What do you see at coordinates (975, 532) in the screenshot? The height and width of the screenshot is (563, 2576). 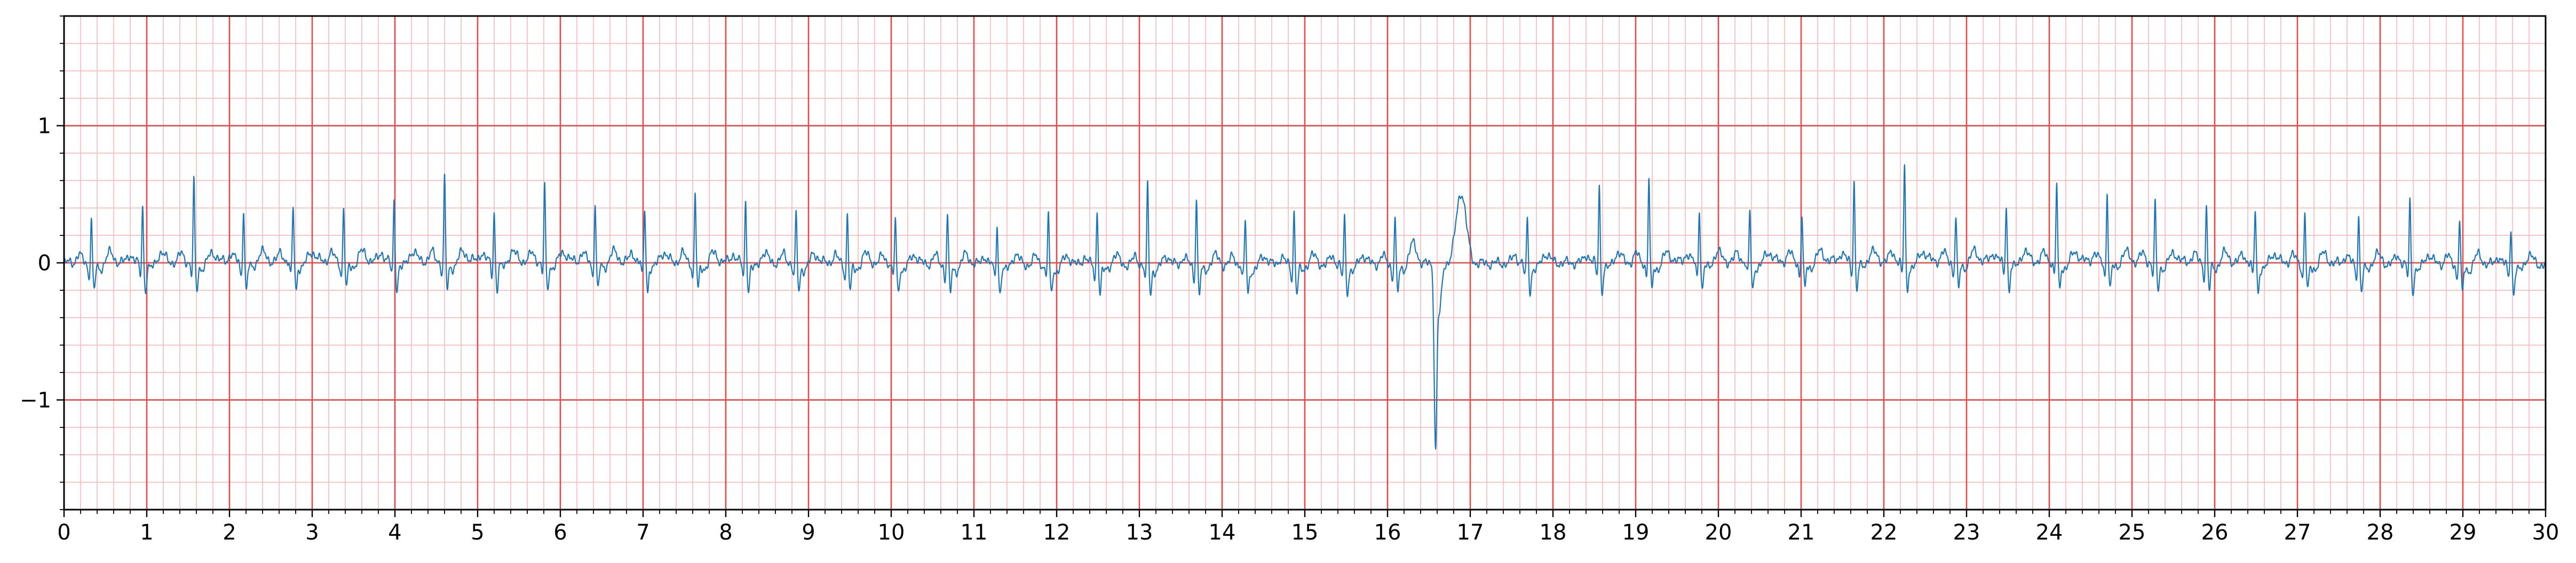 I see `x-tick-label: 11` at bounding box center [975, 532].